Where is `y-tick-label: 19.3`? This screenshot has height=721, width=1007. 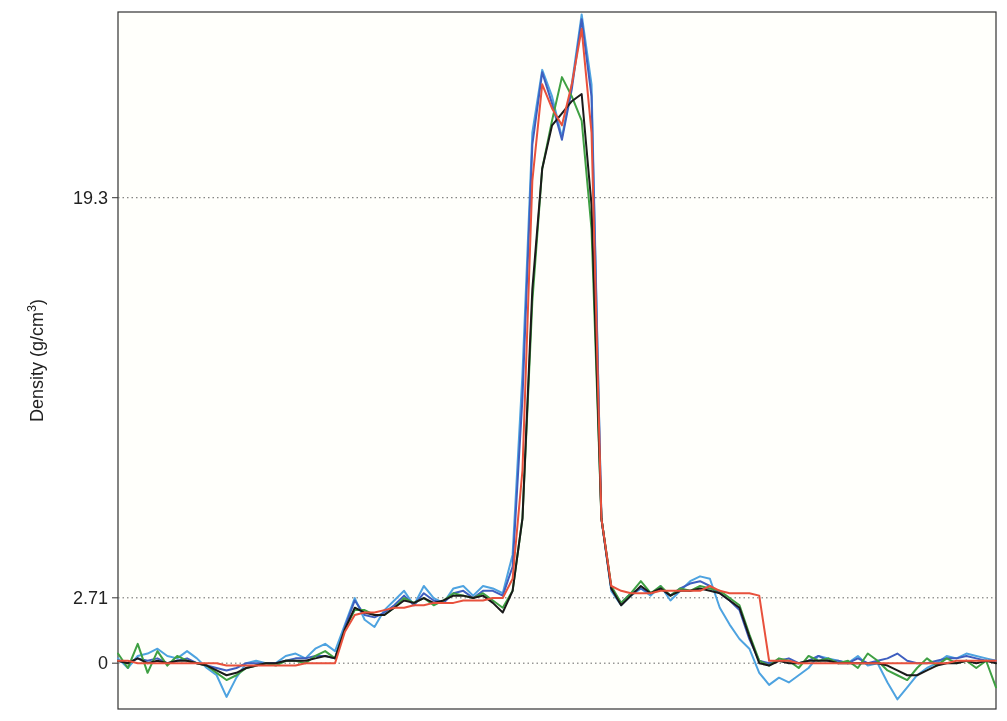
y-tick-label: 19.3 is located at coordinates (90, 198).